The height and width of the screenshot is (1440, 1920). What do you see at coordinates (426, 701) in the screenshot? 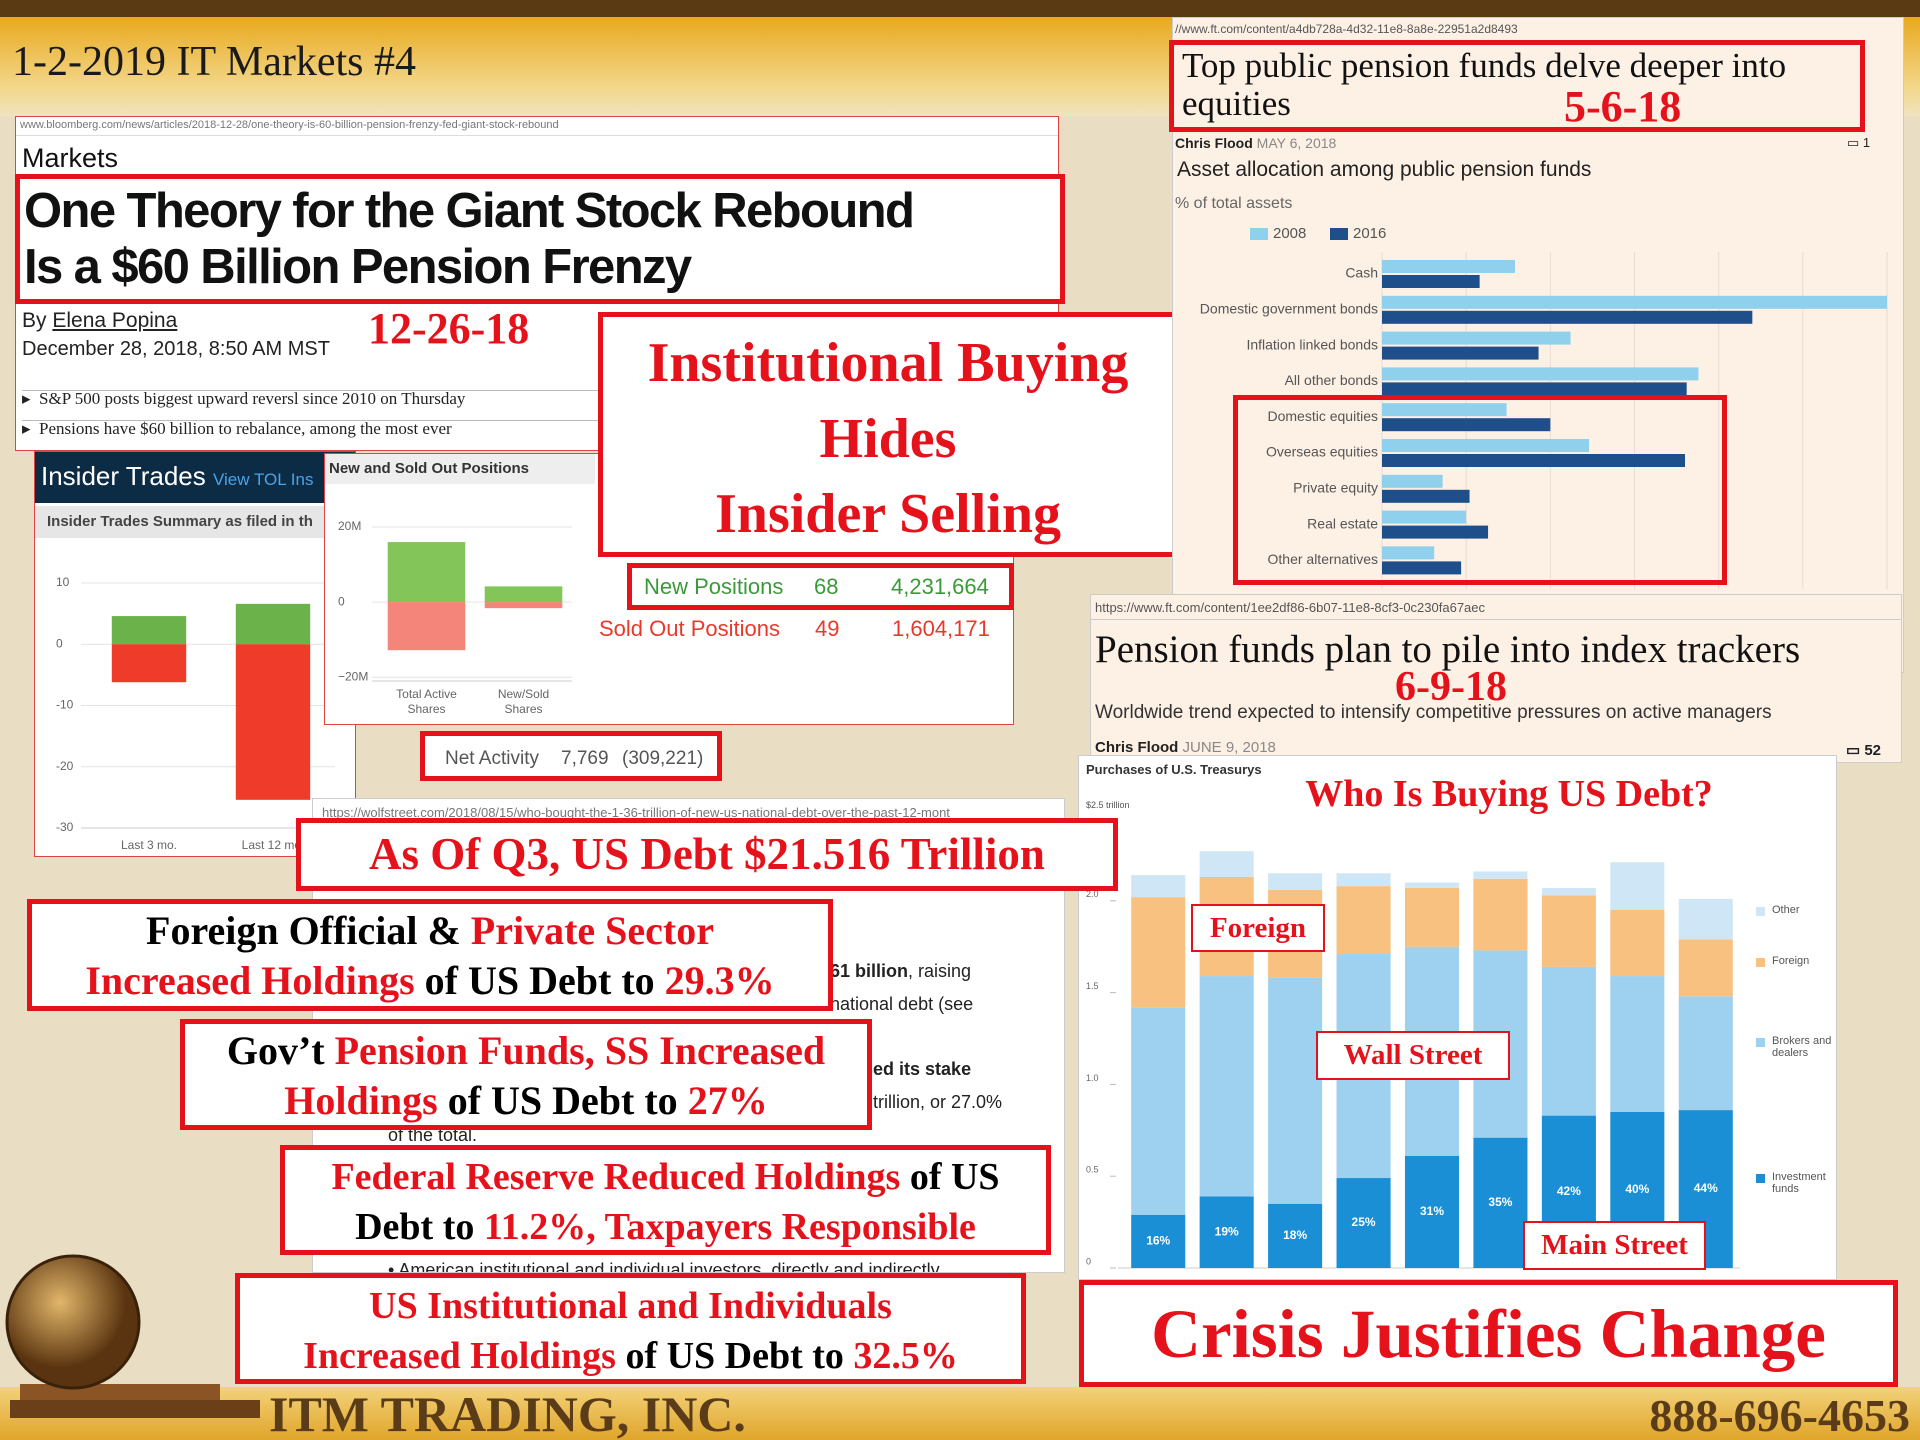
I see `category-label: Total Active Shares` at bounding box center [426, 701].